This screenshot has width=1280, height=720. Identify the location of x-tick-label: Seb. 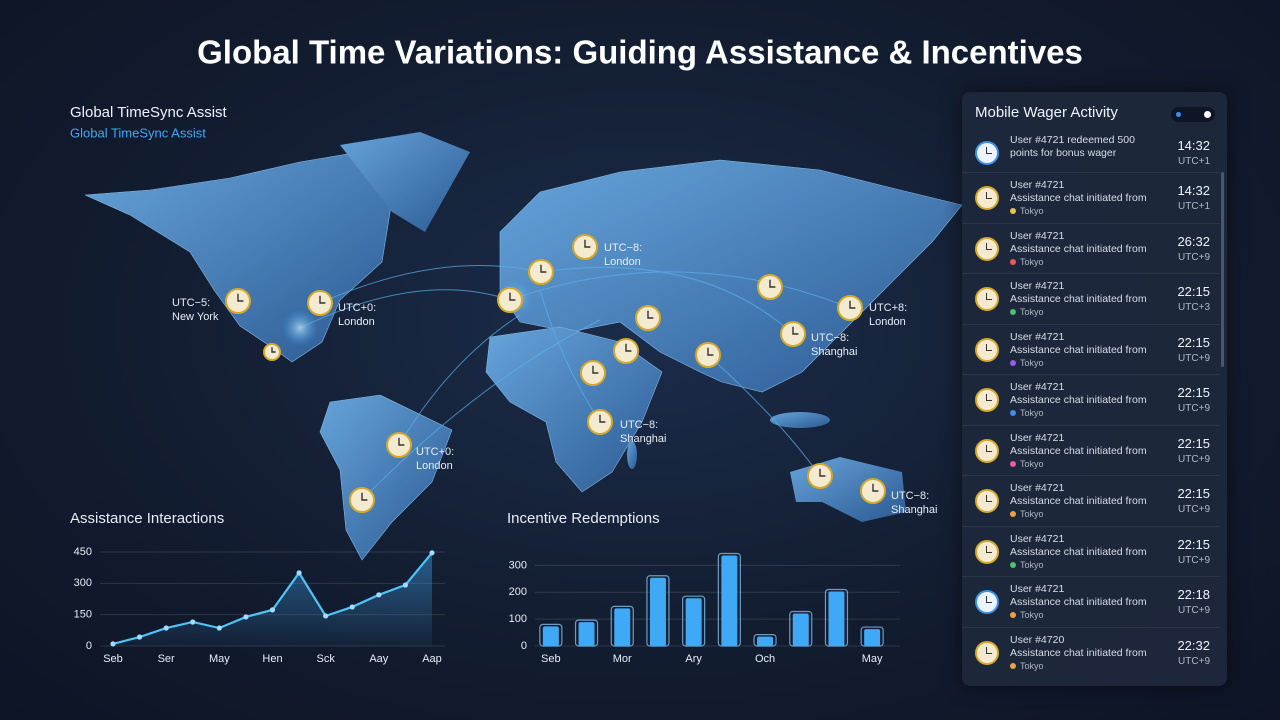
(113, 659).